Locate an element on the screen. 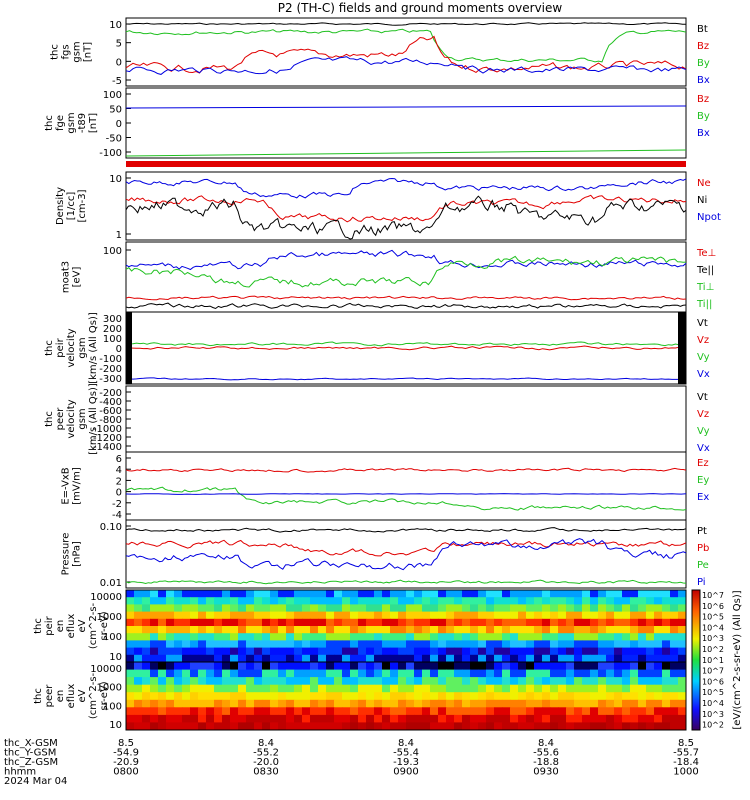 This screenshot has width=750, height=800. ylabel-line: Density is located at coordinates (60, 206).